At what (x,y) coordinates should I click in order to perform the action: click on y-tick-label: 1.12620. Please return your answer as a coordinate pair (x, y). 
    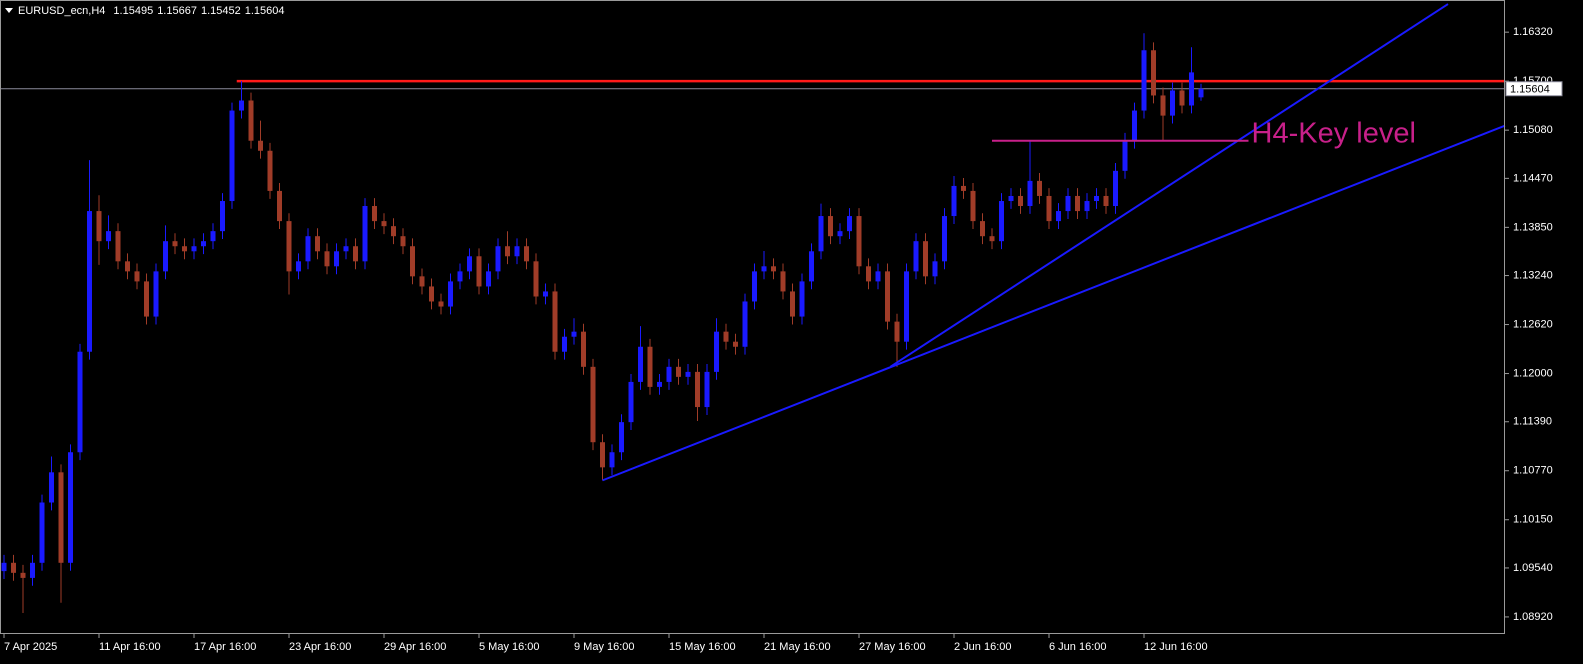
    Looking at the image, I should click on (1533, 324).